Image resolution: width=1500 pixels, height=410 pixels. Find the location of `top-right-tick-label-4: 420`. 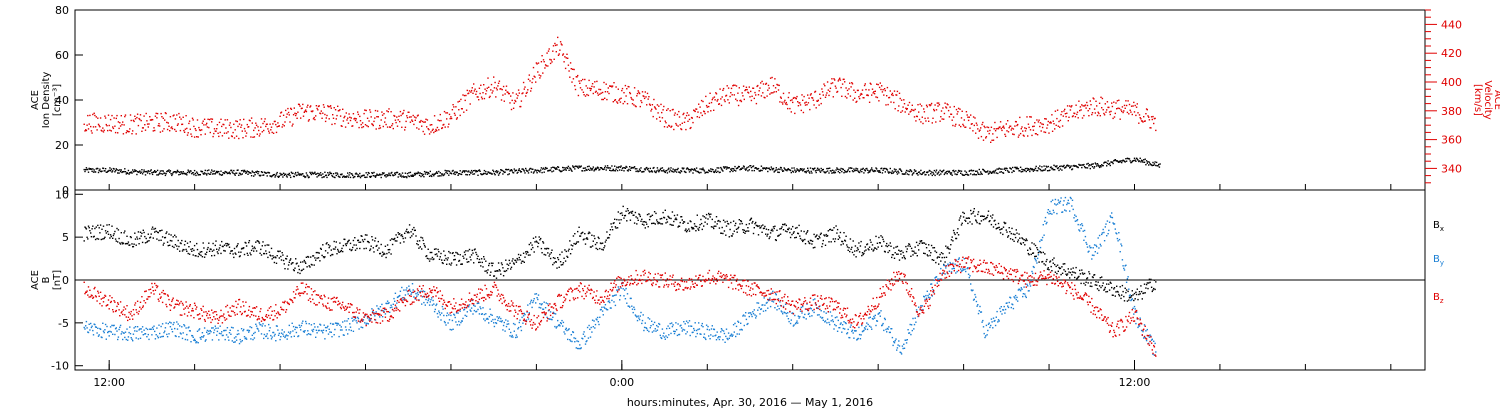

top-right-tick-label-4: 420 is located at coordinates (1451, 53).